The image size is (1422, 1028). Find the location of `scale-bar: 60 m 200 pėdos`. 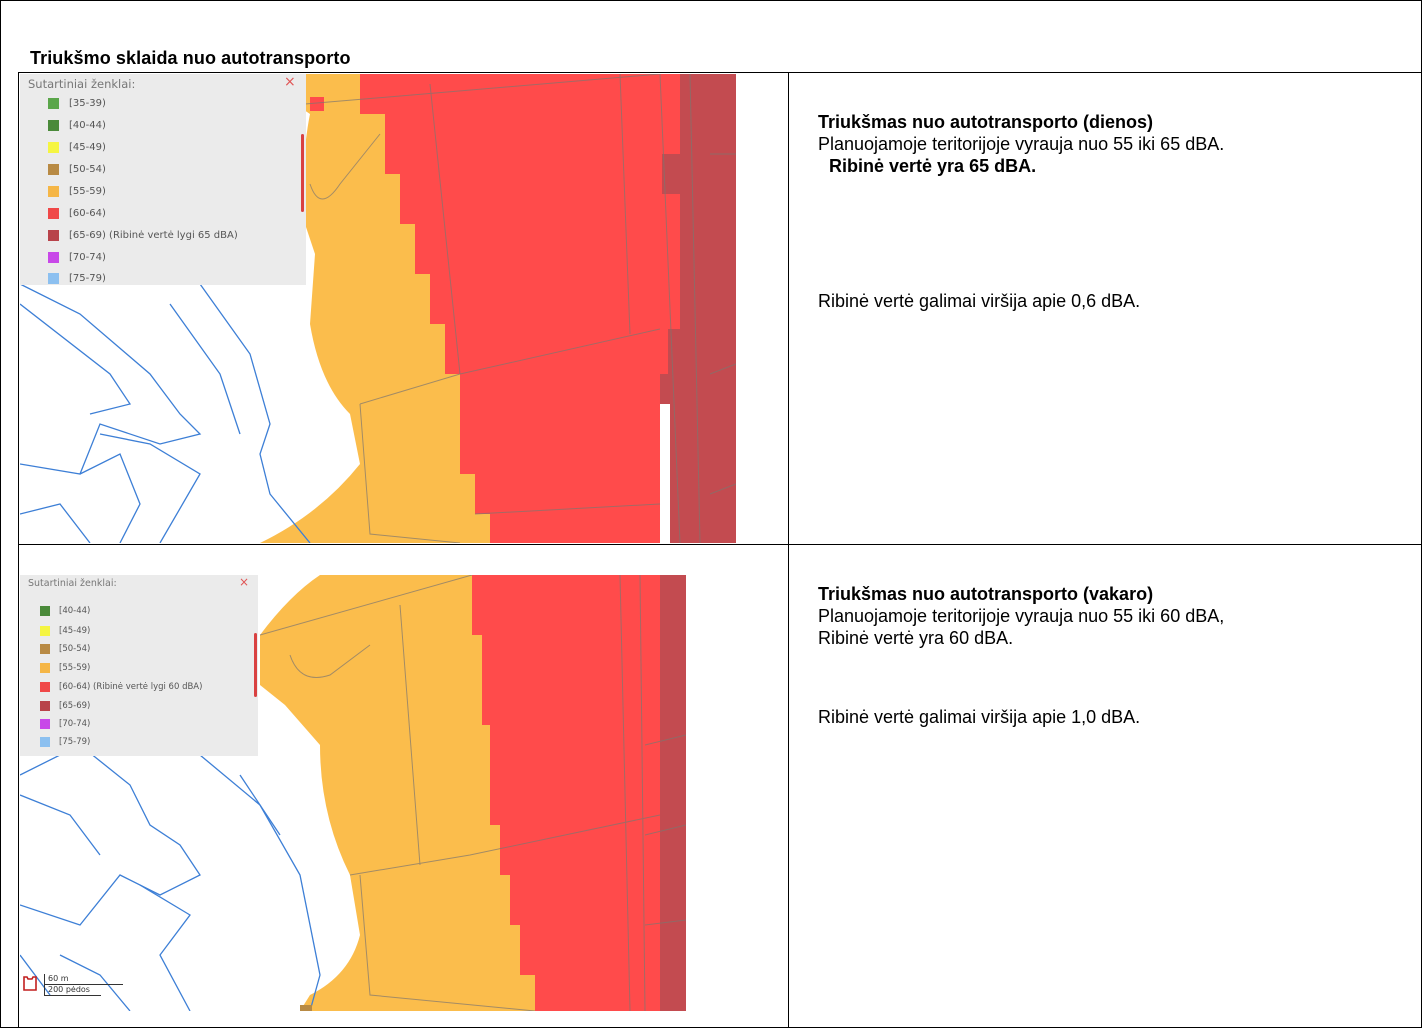

scale-bar: 60 m 200 pėdos is located at coordinates (83, 985).